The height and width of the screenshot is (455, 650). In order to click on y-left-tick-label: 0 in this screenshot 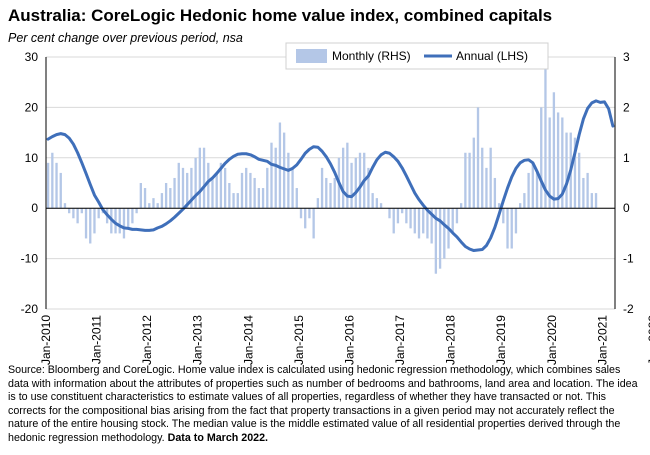, I will do `click(34, 208)`.